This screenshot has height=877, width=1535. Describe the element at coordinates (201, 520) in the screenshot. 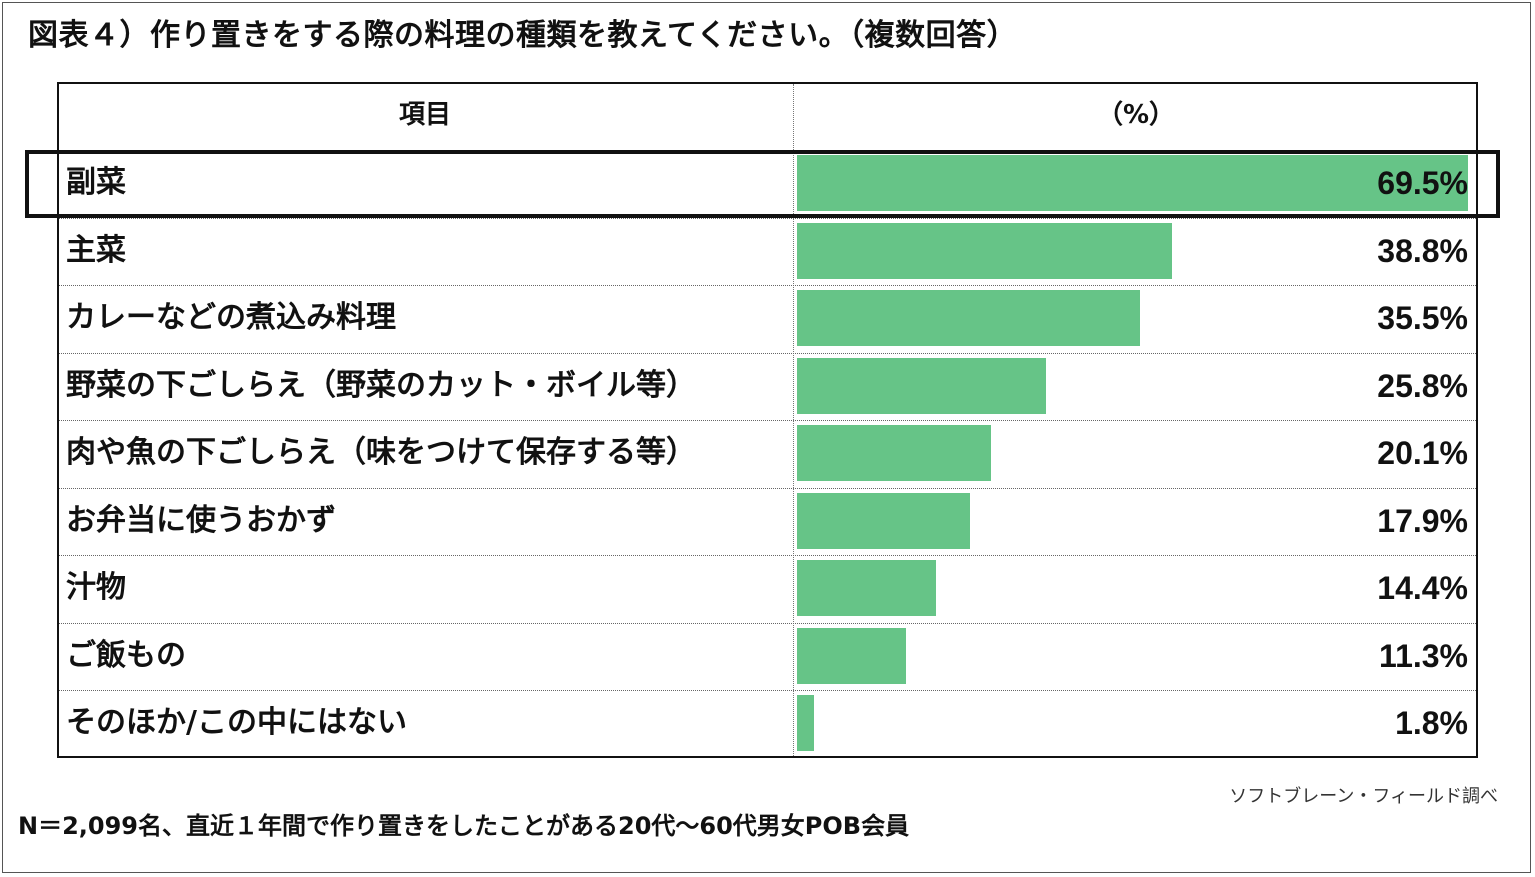

I see `category-label: お弁当に使うおかず` at that location.